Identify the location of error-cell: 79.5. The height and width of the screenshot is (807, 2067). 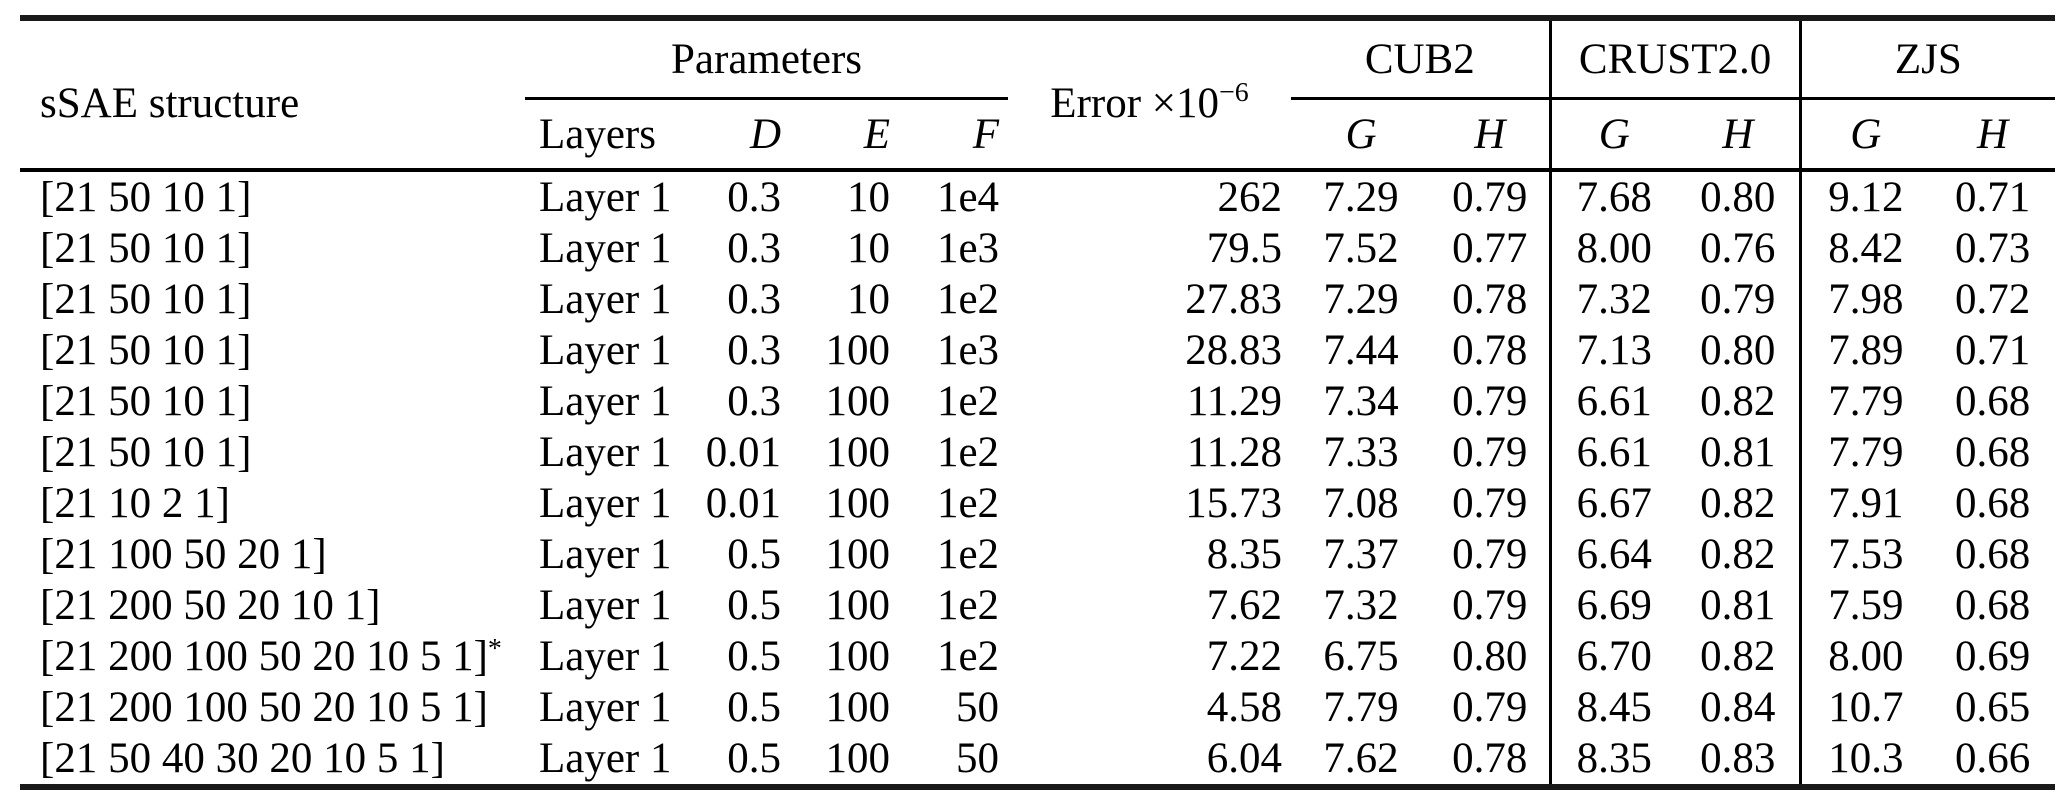
(1244, 248).